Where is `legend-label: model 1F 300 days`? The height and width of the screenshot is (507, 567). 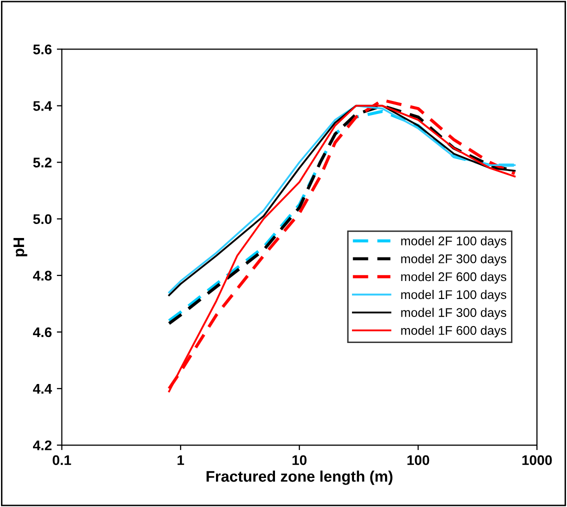
legend-label: model 1F 300 days is located at coordinates (453, 314).